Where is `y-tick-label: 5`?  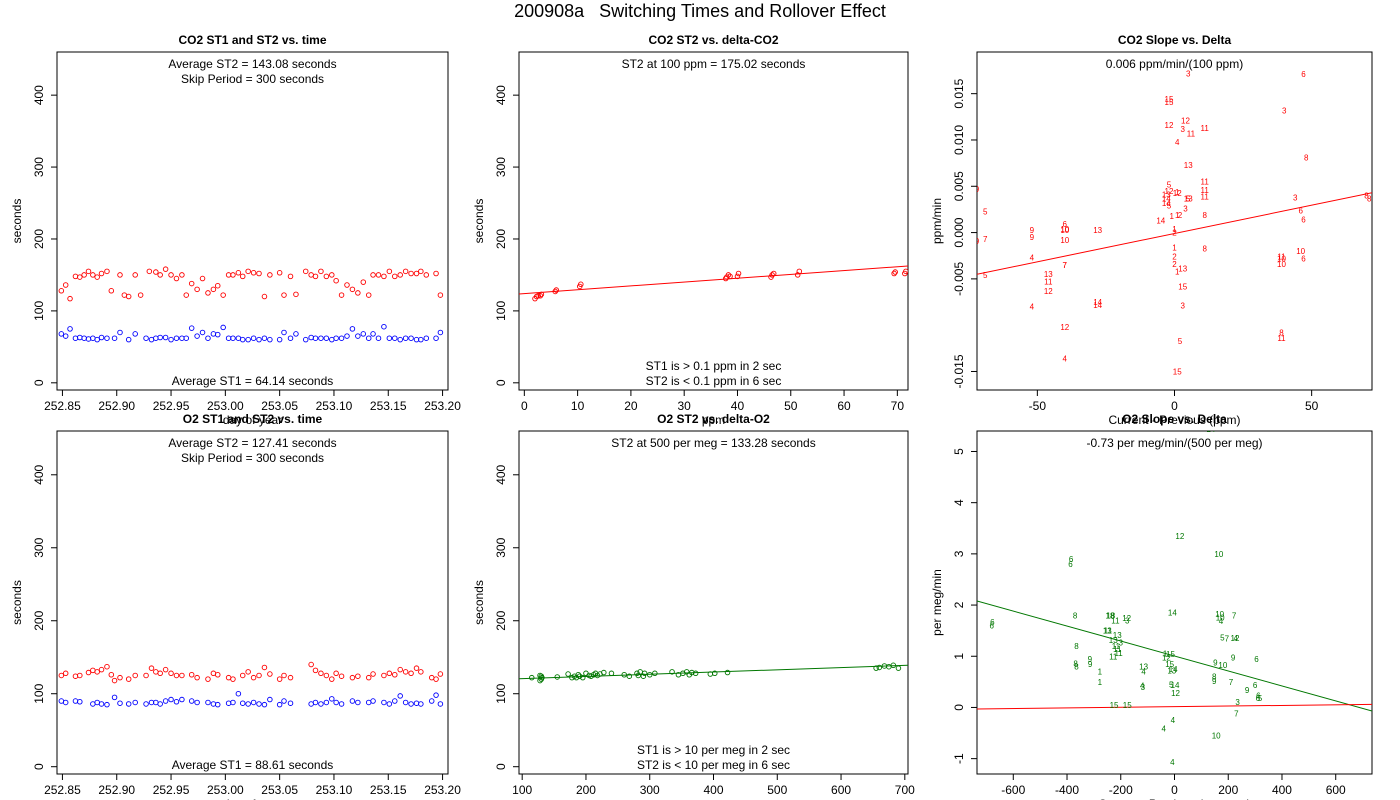
y-tick-label: 5 is located at coordinates (959, 451).